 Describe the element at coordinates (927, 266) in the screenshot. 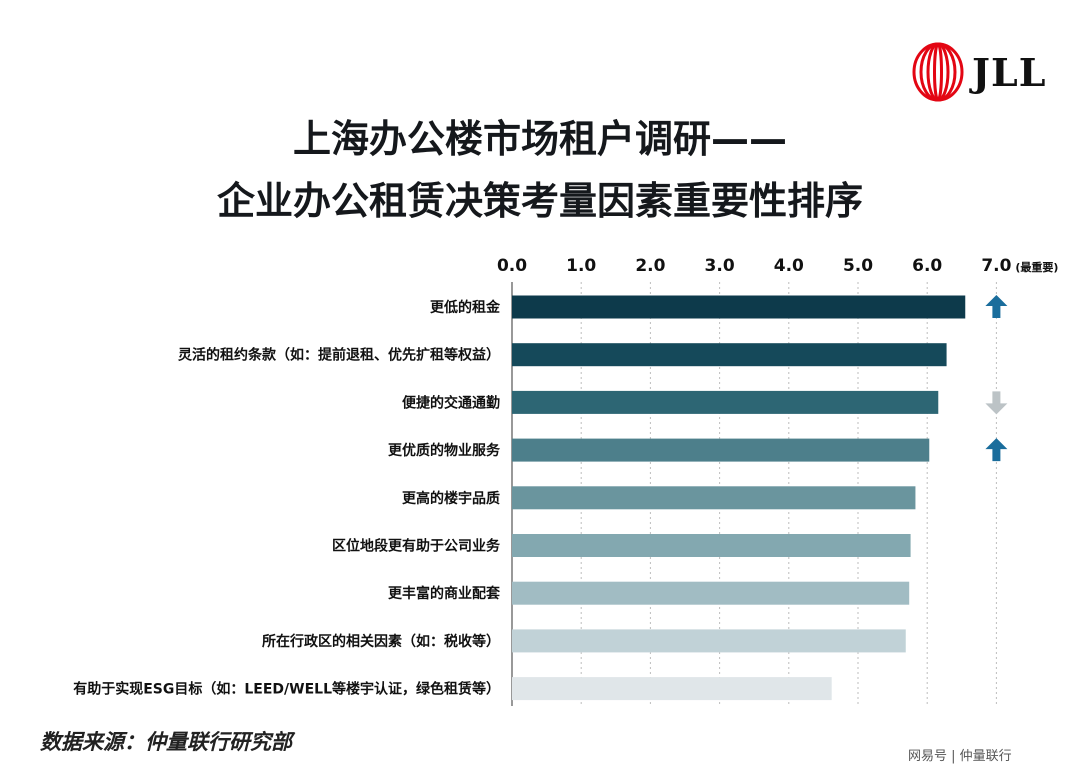

I see `x-tick-label: 6.0` at that location.